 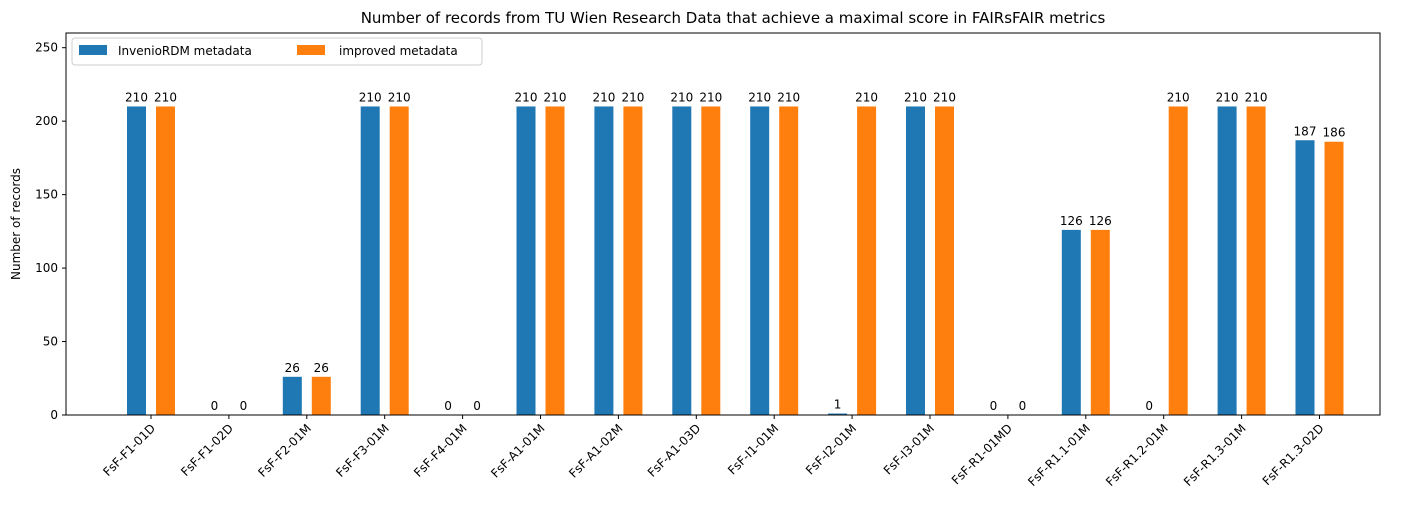 What do you see at coordinates (46, 48) in the screenshot?
I see `y-tick-label: 250` at bounding box center [46, 48].